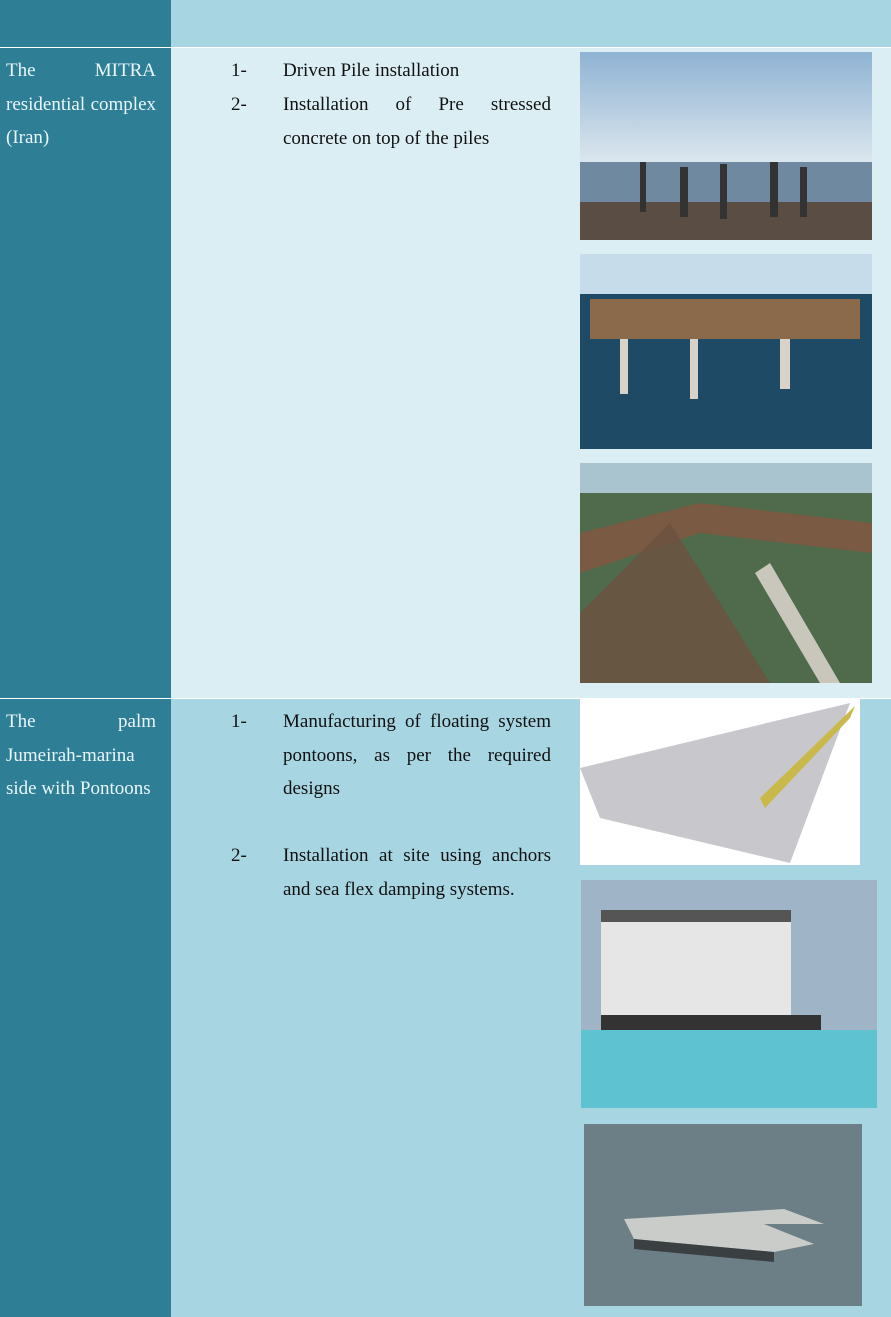 The height and width of the screenshot is (1317, 891). What do you see at coordinates (729, 994) in the screenshot?
I see `photo-floating-house` at bounding box center [729, 994].